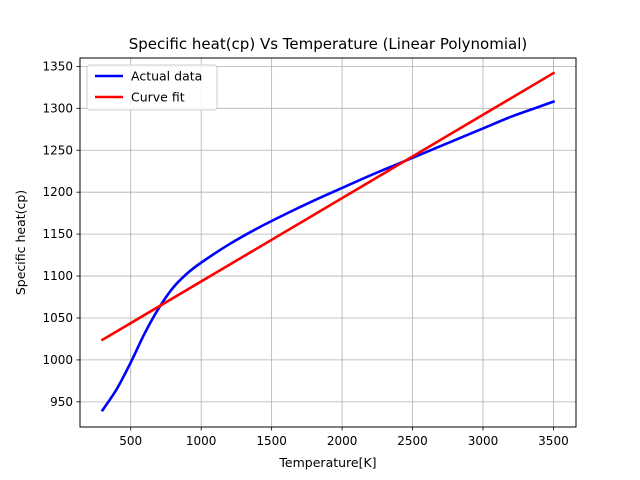  What do you see at coordinates (201, 441) in the screenshot?
I see `x-tick-label: 1000` at bounding box center [201, 441].